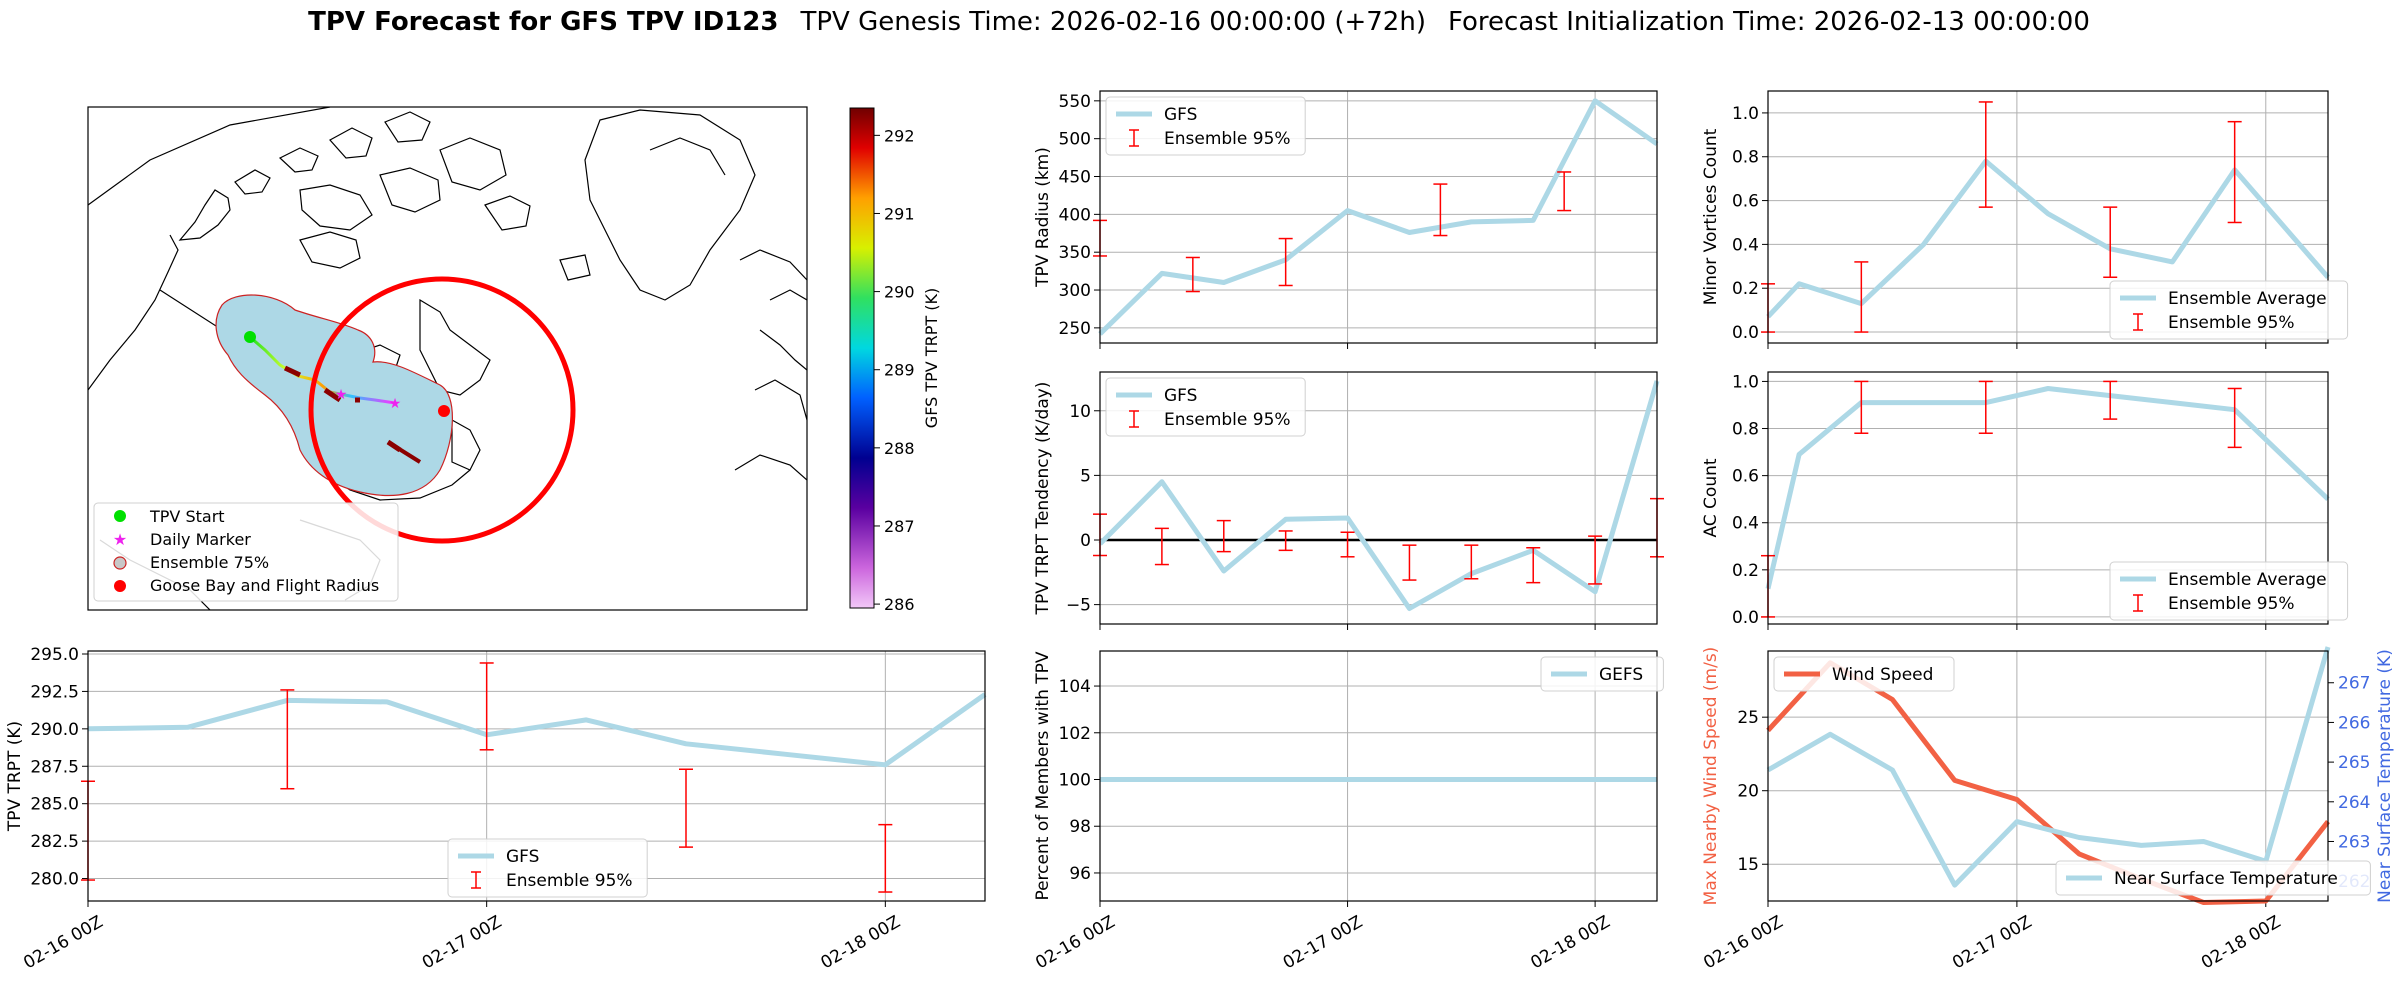 Image resolution: width=2399 pixels, height=982 pixels. What do you see at coordinates (2354, 763) in the screenshot?
I see `y-right-tick-label: 265` at bounding box center [2354, 763].